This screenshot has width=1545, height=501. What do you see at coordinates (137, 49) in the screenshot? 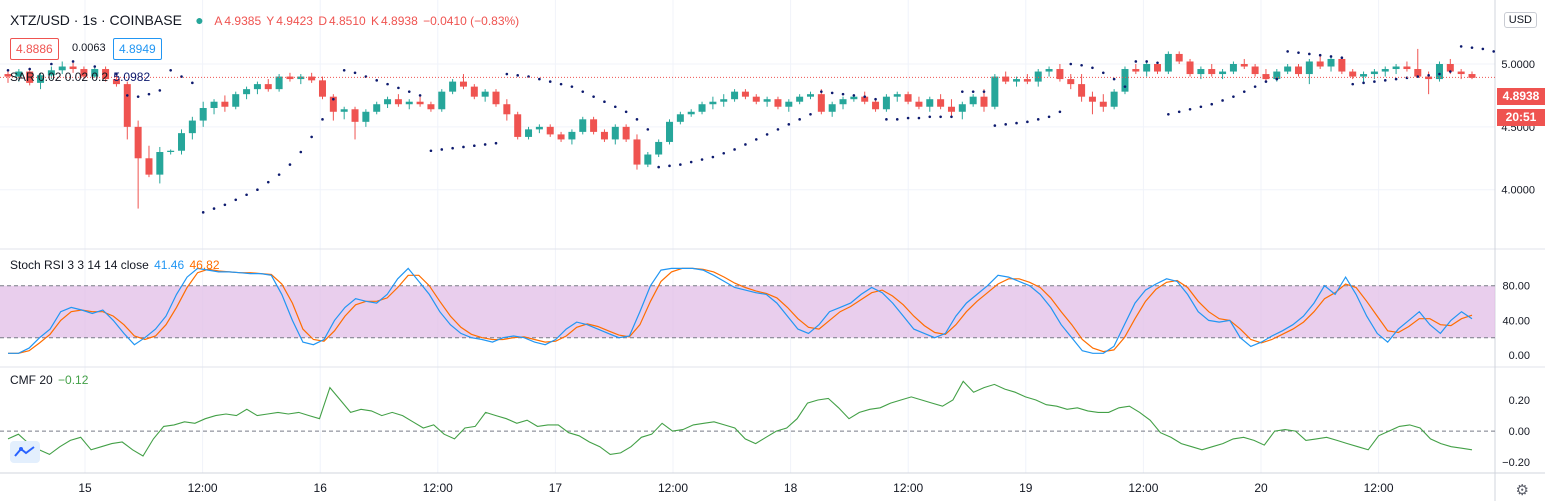
I see `ask-button: 4.8949` at bounding box center [137, 49].